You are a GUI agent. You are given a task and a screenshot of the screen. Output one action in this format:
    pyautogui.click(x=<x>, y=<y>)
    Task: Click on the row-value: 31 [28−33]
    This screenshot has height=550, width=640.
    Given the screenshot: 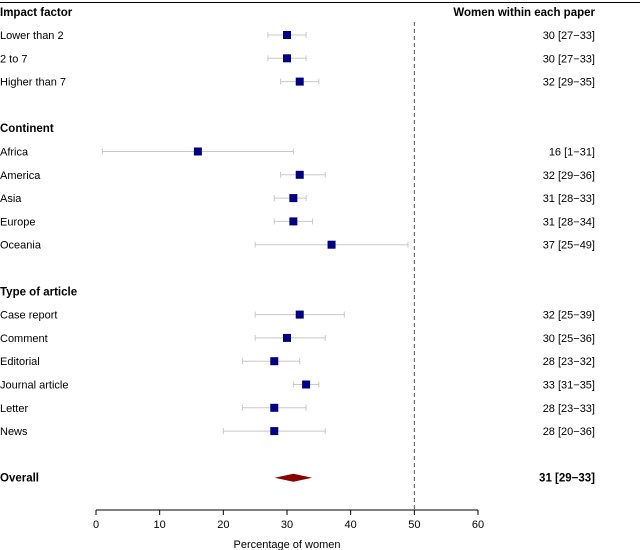 What is the action you would take?
    pyautogui.click(x=569, y=199)
    